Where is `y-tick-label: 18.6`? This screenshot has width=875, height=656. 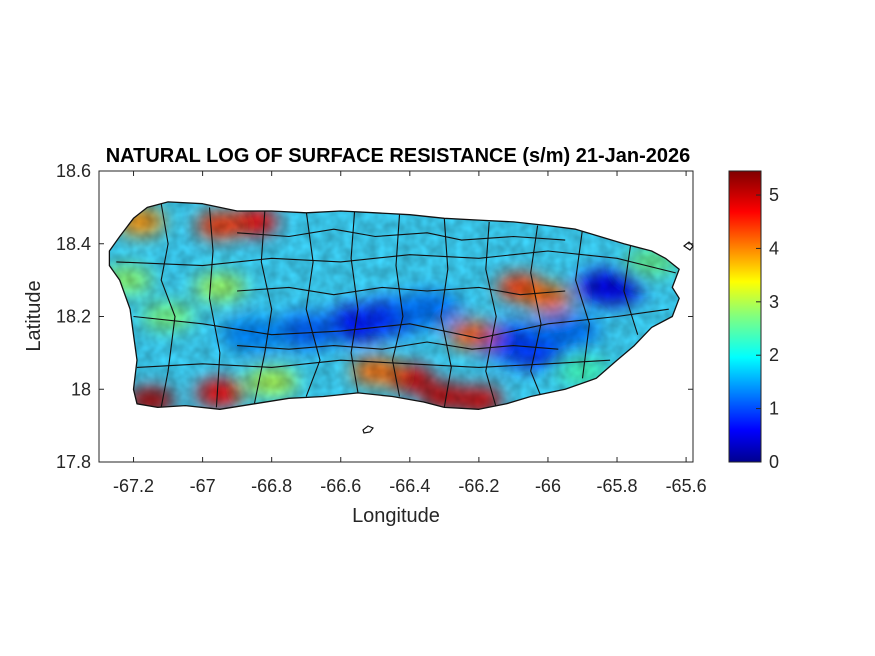 y-tick-label: 18.6 is located at coordinates (73, 171).